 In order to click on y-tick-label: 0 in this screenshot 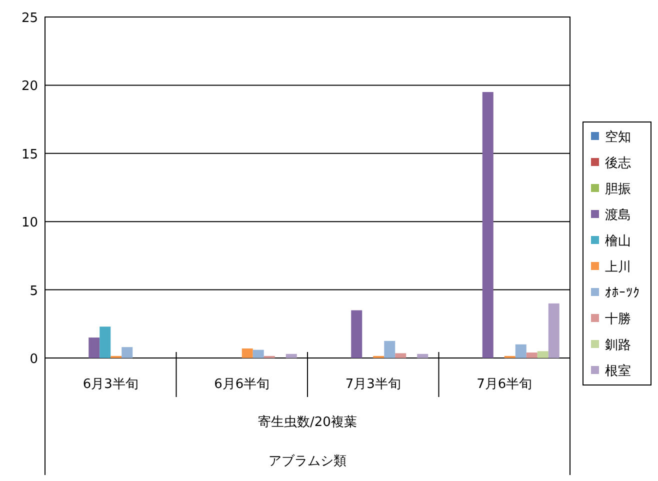, I will do `click(34, 359)`.